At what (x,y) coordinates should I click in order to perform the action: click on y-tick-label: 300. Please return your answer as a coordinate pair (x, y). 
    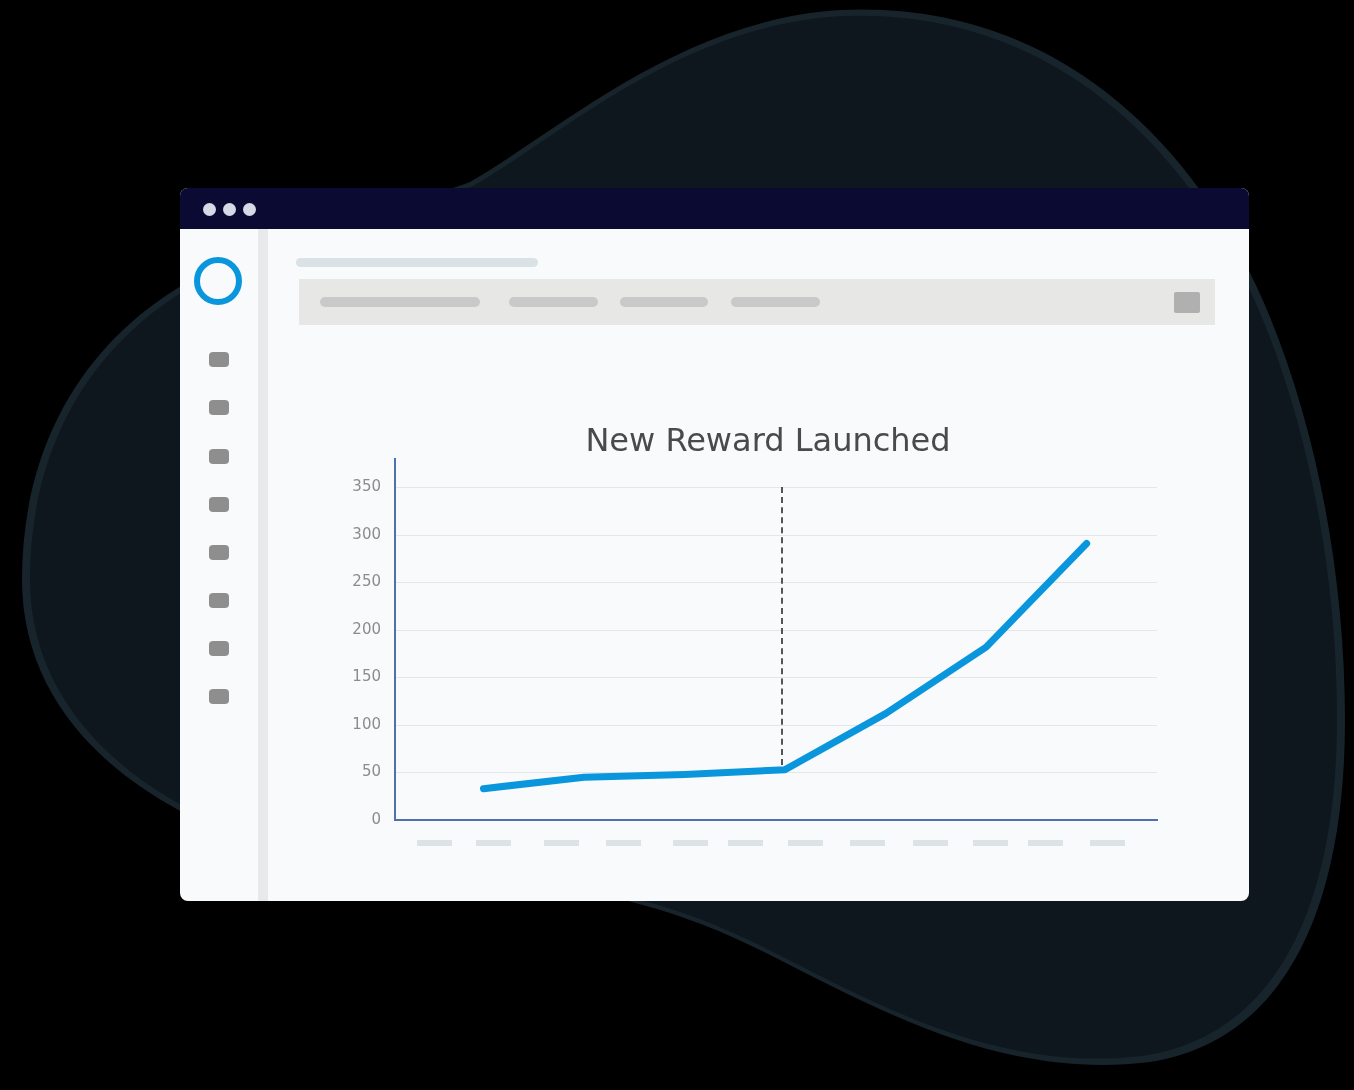
    Looking at the image, I should click on (366, 533).